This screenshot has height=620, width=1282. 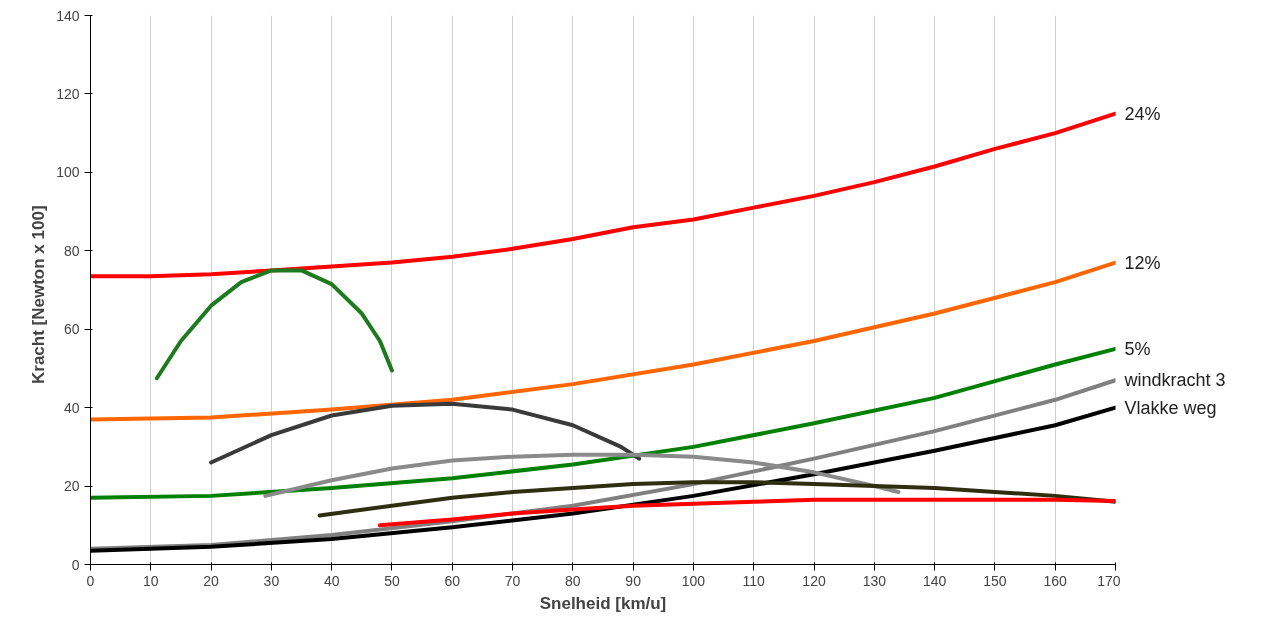 I want to click on x-tick-label: 90, so click(x=633, y=580).